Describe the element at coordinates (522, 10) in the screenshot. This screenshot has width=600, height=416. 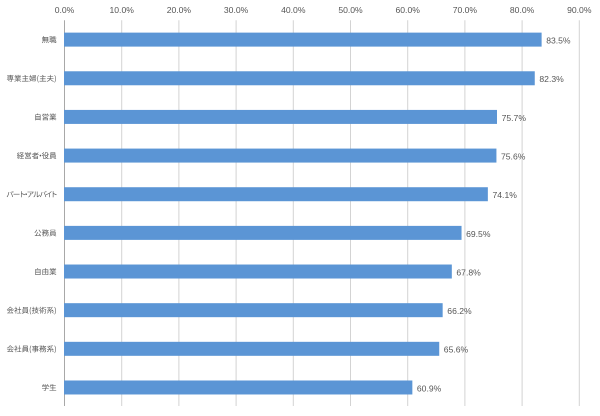
I see `svg-text: 80.0%` at that location.